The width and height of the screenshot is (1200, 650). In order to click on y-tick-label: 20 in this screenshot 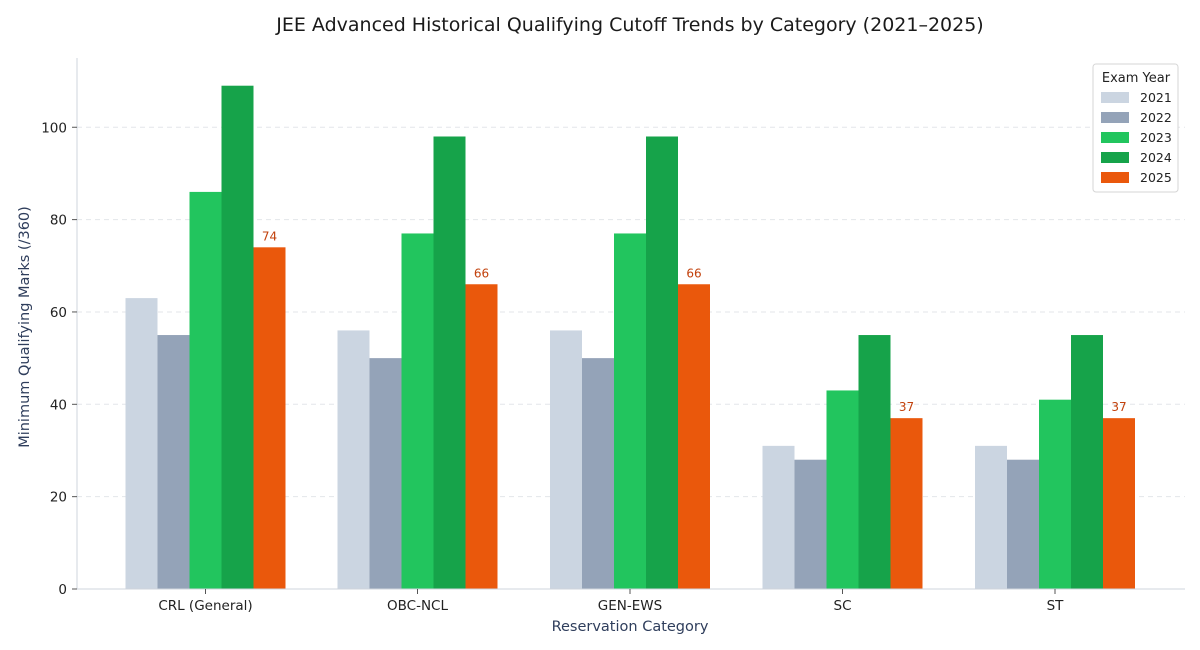, I will do `click(58, 498)`.